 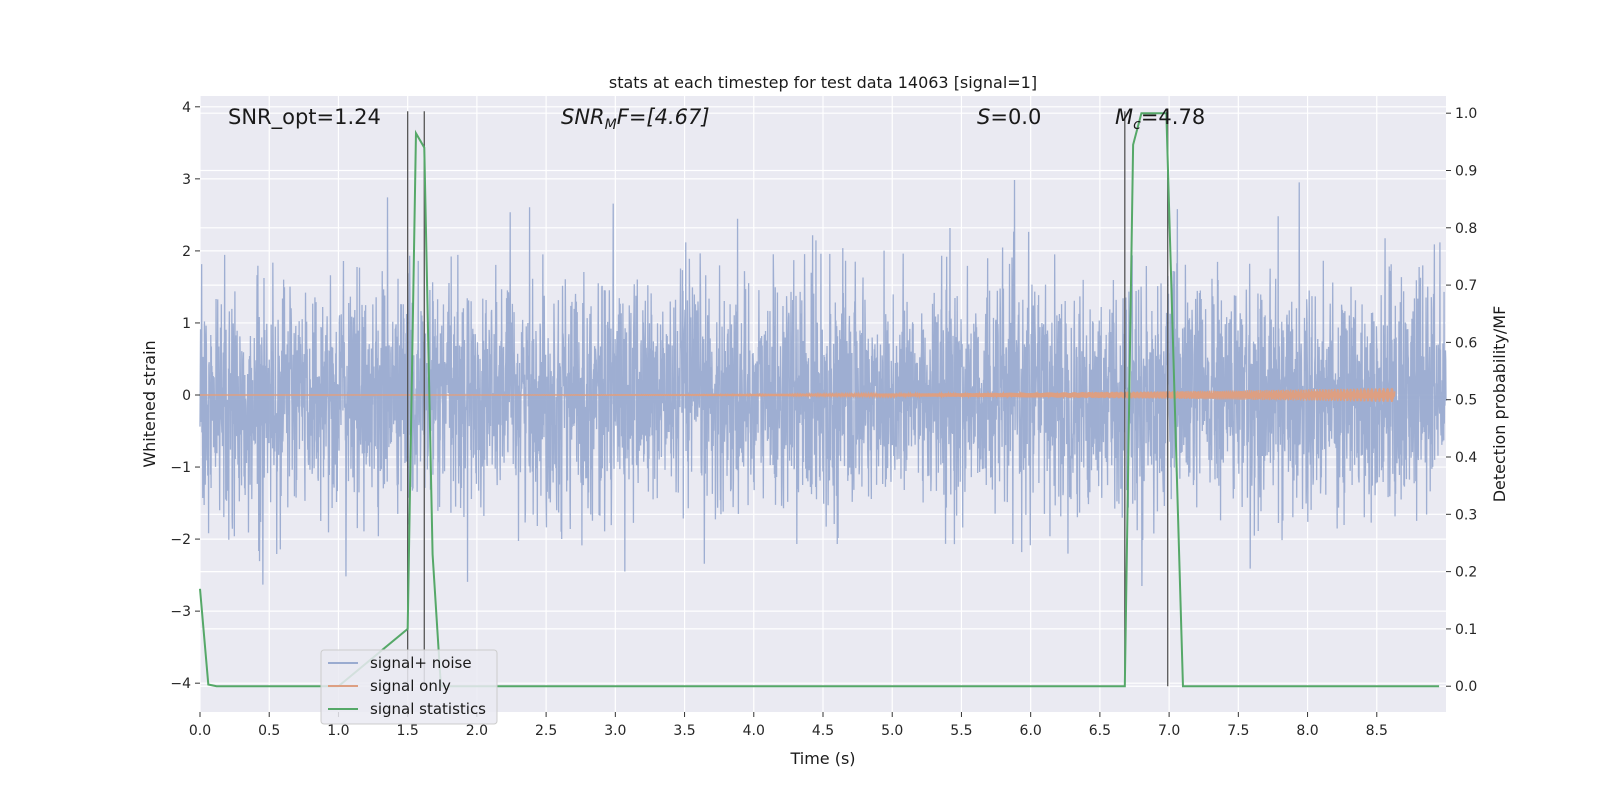 I want to click on x-tick-label: 0.5, so click(x=269, y=731).